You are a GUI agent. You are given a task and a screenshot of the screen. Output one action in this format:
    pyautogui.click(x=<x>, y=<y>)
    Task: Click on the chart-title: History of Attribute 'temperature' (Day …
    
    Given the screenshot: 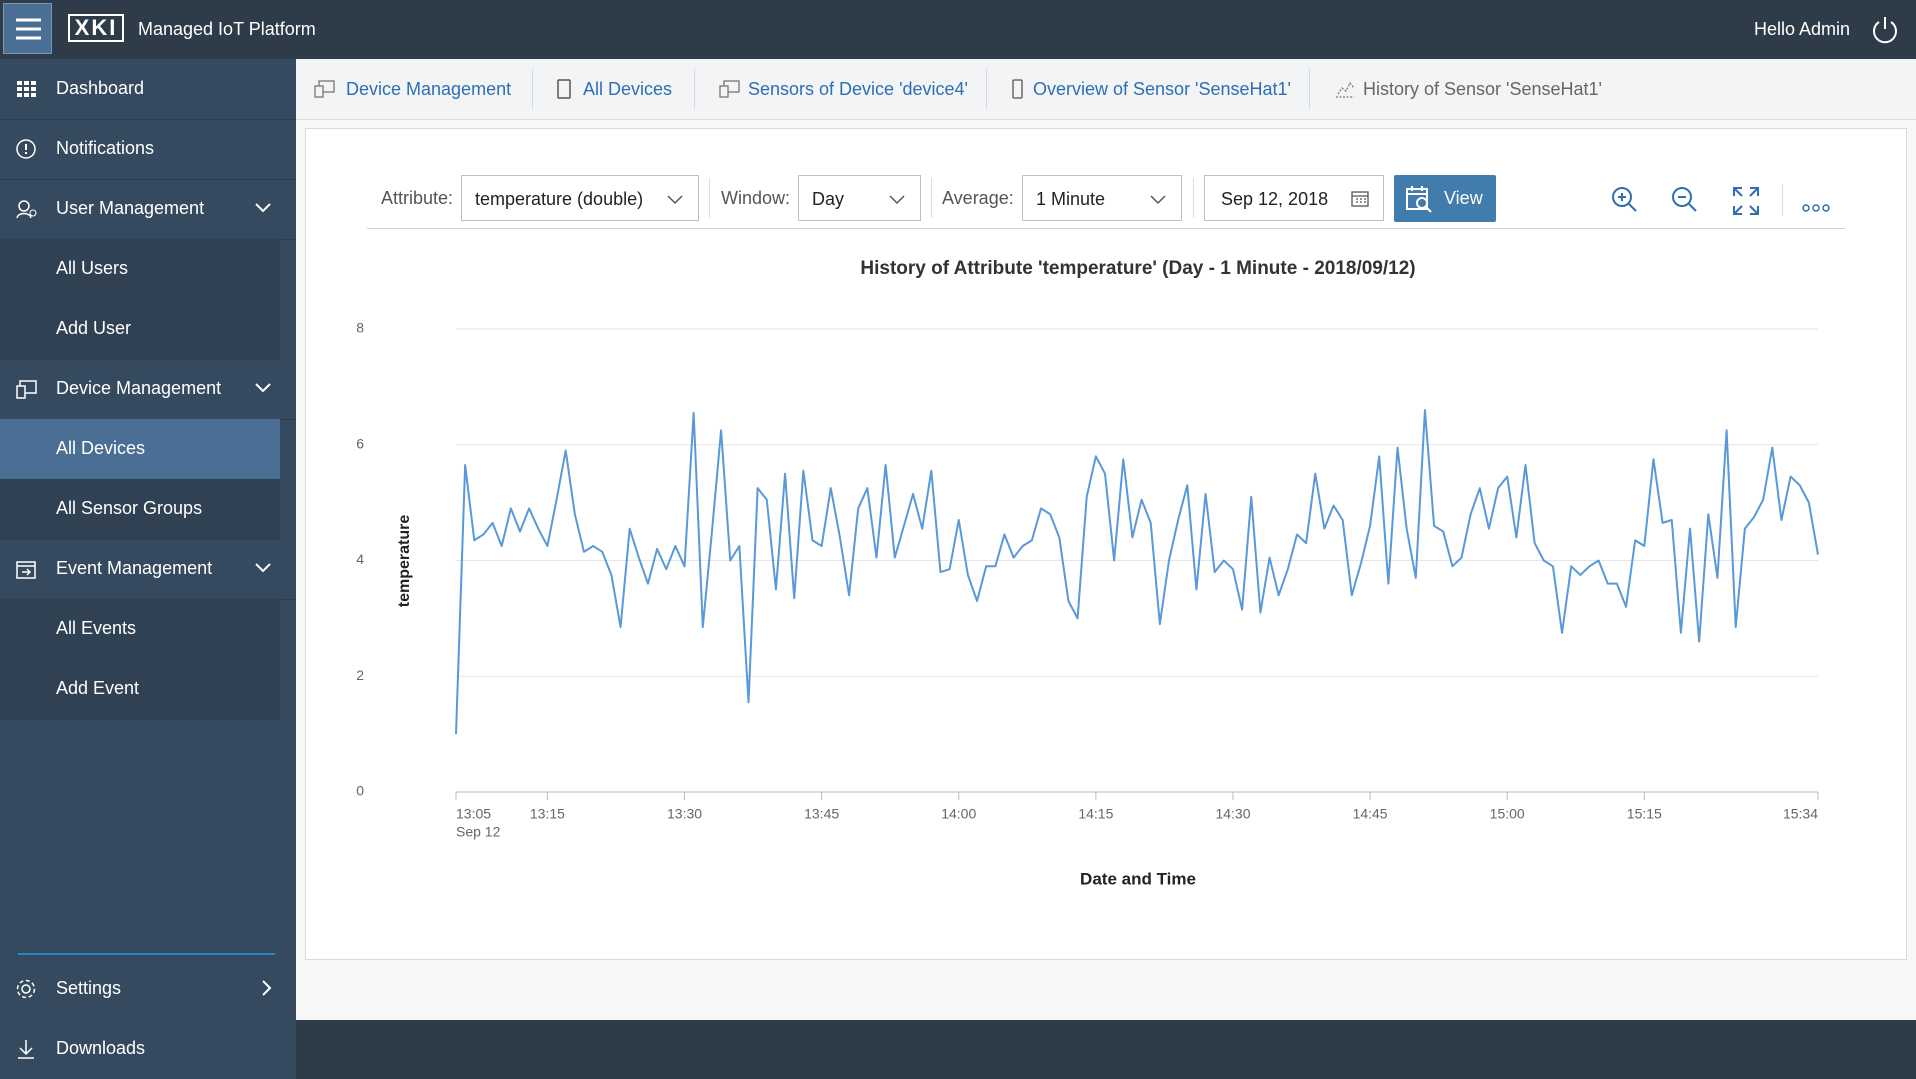 What is the action you would take?
    pyautogui.click(x=1137, y=268)
    